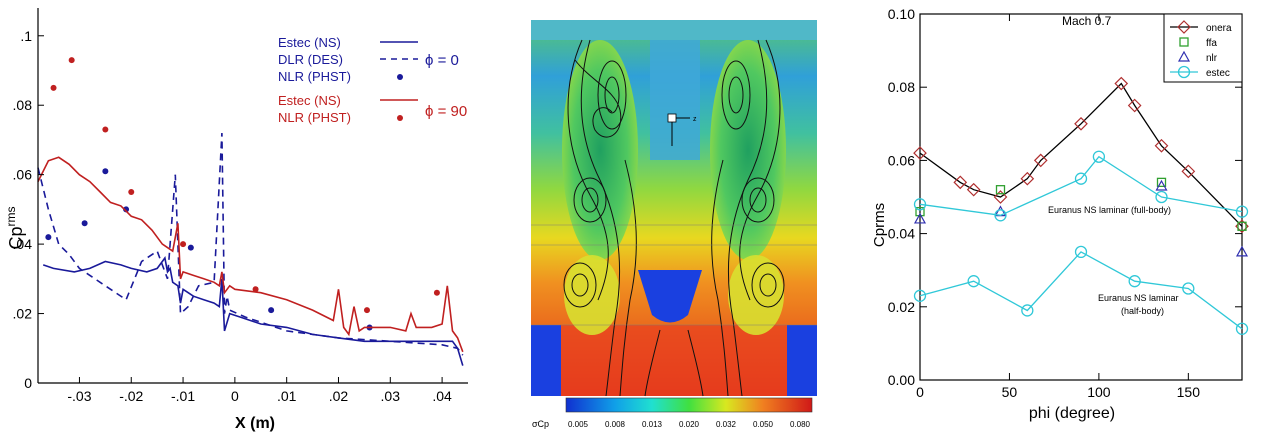 This screenshot has height=439, width=1271. Describe the element at coordinates (800, 424) in the screenshot. I see `colorbar-tick-label: 0.080` at that location.